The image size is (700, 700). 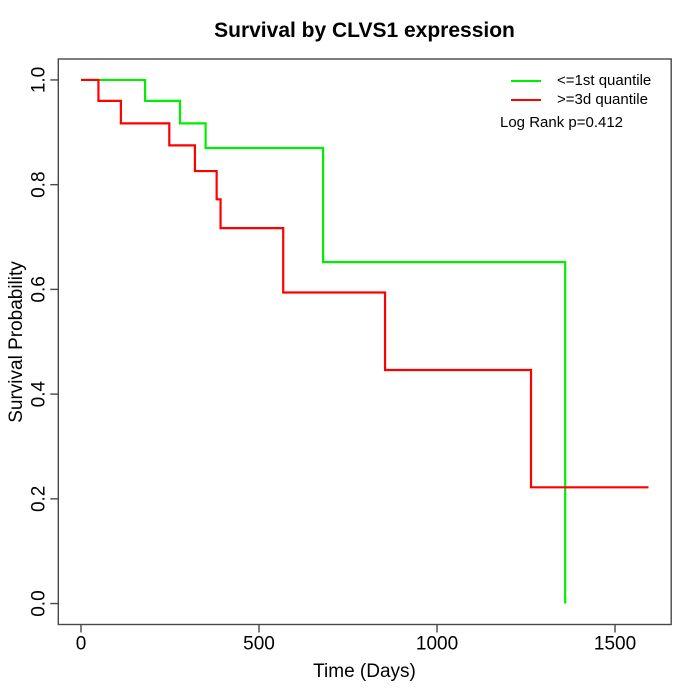 I want to click on x-tick-label: 500, so click(x=259, y=644).